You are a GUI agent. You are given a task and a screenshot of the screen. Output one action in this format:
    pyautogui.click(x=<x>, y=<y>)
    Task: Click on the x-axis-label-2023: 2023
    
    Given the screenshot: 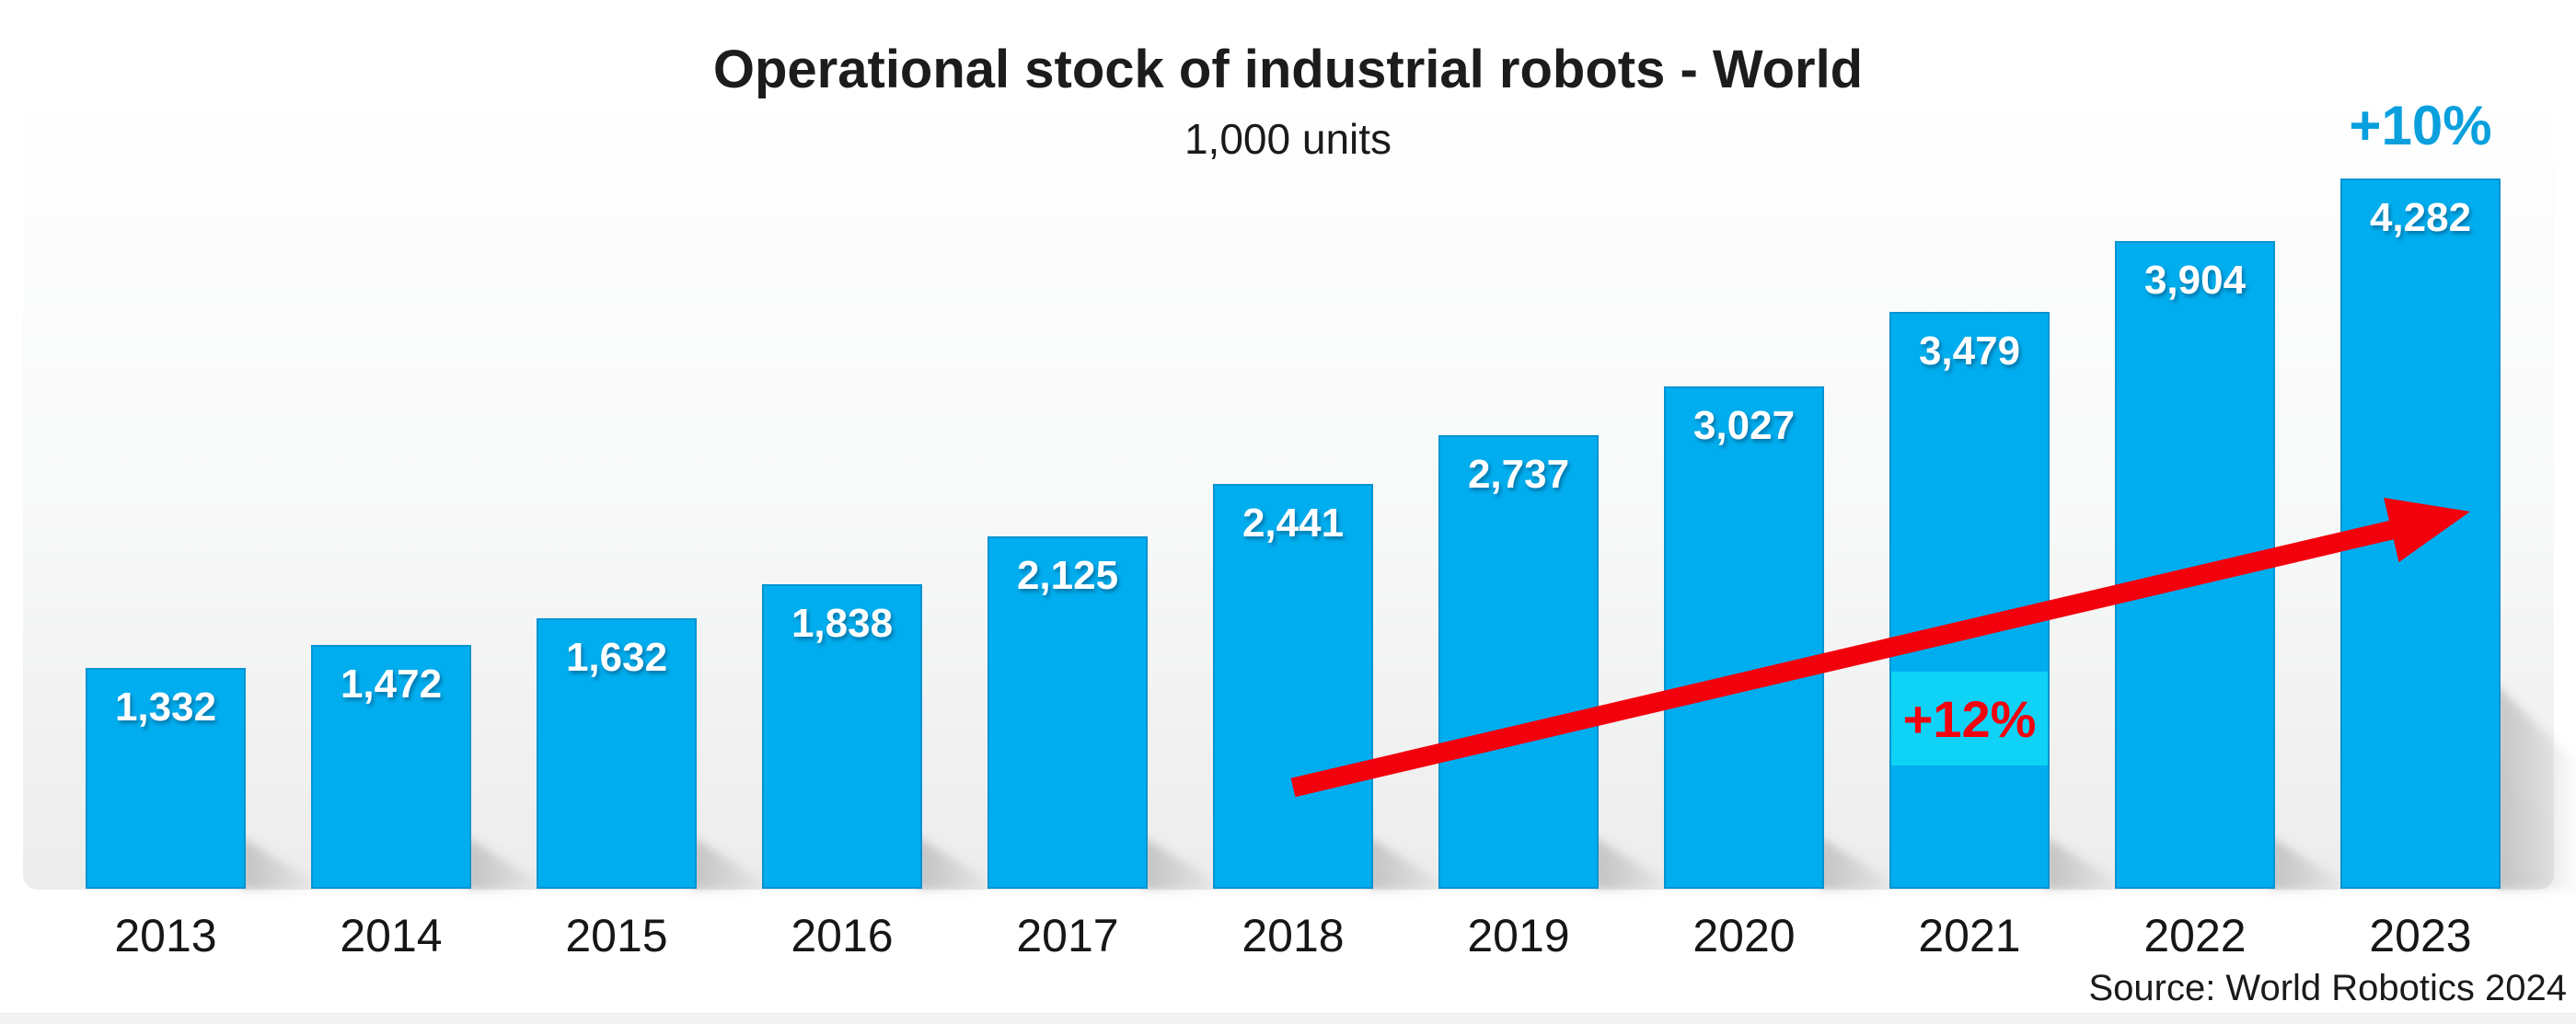 What is the action you would take?
    pyautogui.click(x=2420, y=935)
    